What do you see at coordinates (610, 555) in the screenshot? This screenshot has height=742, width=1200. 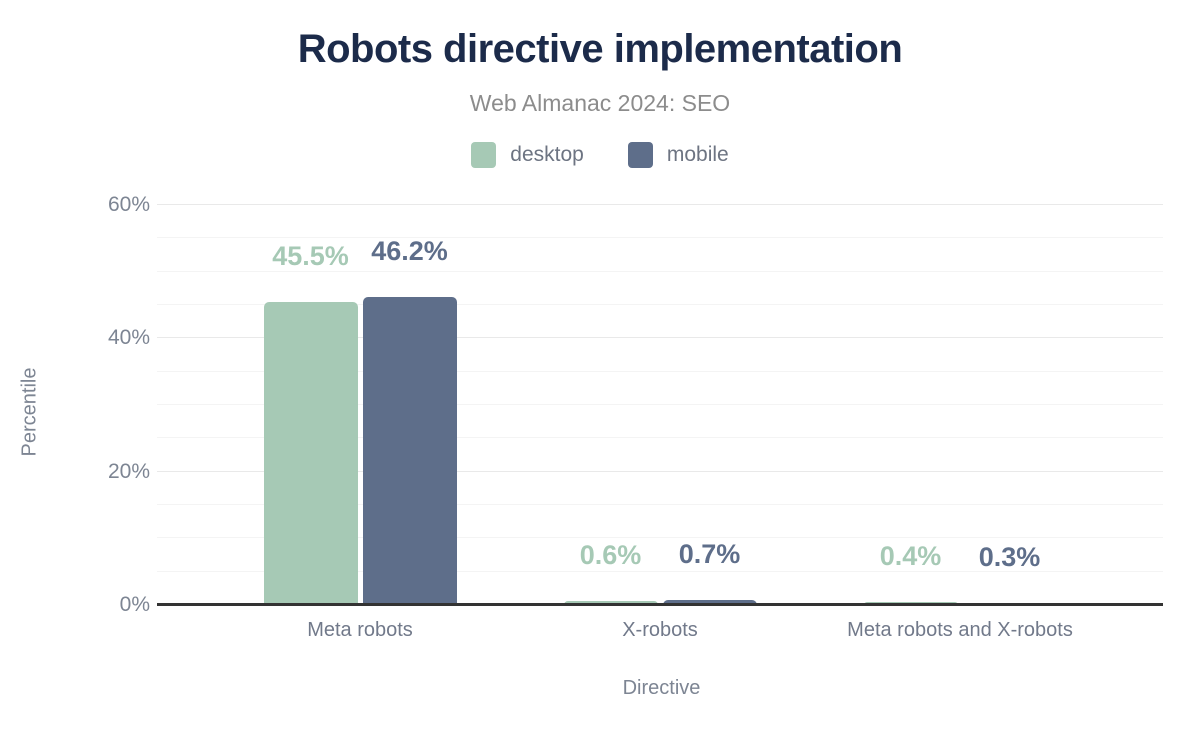 I see `value-label-desktop-x-robots: 0.6%` at bounding box center [610, 555].